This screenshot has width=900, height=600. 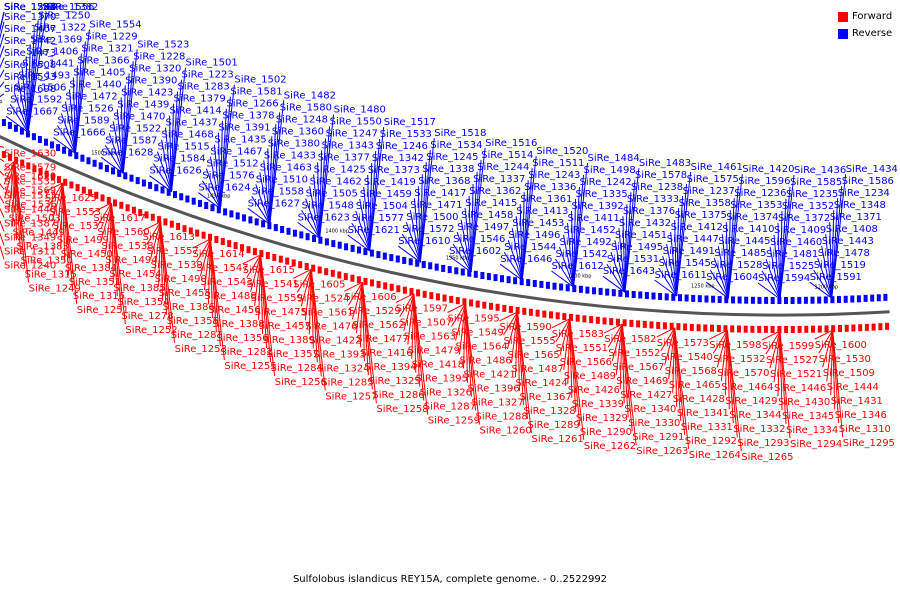 I want to click on forward-gene-label: SiRe_1476, so click(x=331, y=326).